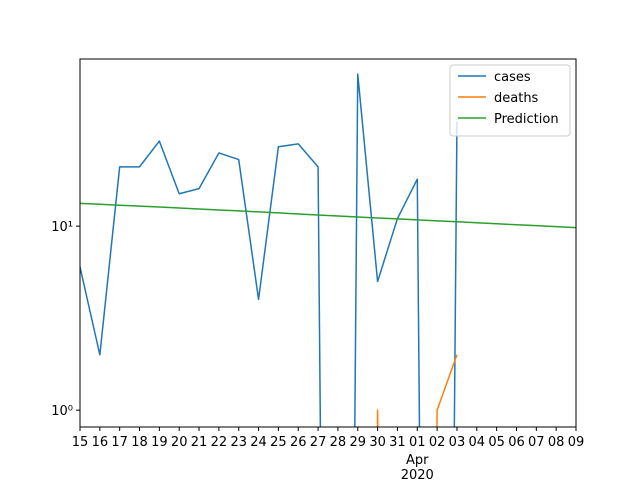 Image resolution: width=640 pixels, height=480 pixels. What do you see at coordinates (119, 442) in the screenshot?
I see `x-tick-label: 17` at bounding box center [119, 442].